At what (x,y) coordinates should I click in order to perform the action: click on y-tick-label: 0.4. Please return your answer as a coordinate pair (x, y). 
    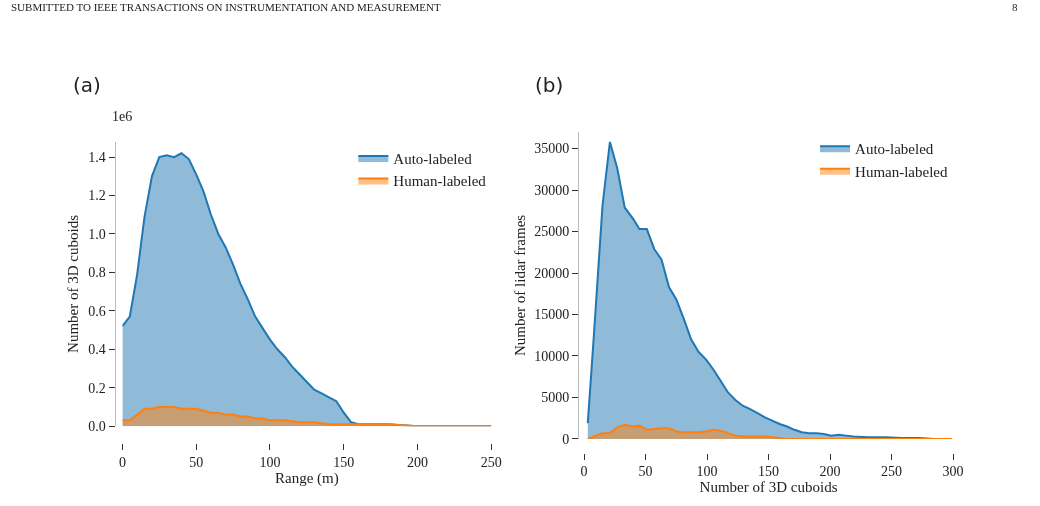
    Looking at the image, I should click on (97, 350).